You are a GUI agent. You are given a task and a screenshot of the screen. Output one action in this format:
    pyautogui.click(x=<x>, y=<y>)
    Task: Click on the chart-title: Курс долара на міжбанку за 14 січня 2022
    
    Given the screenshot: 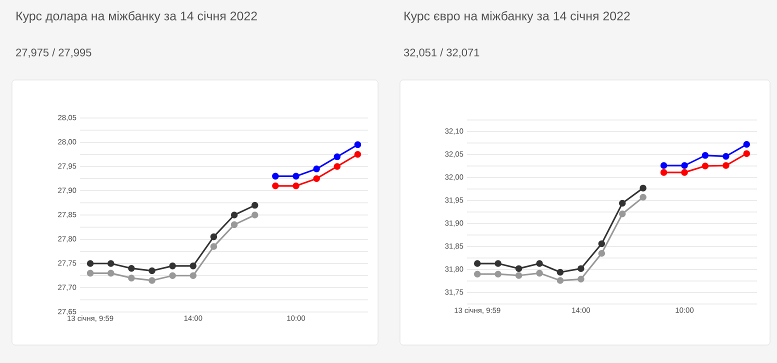 What is the action you would take?
    pyautogui.click(x=136, y=17)
    